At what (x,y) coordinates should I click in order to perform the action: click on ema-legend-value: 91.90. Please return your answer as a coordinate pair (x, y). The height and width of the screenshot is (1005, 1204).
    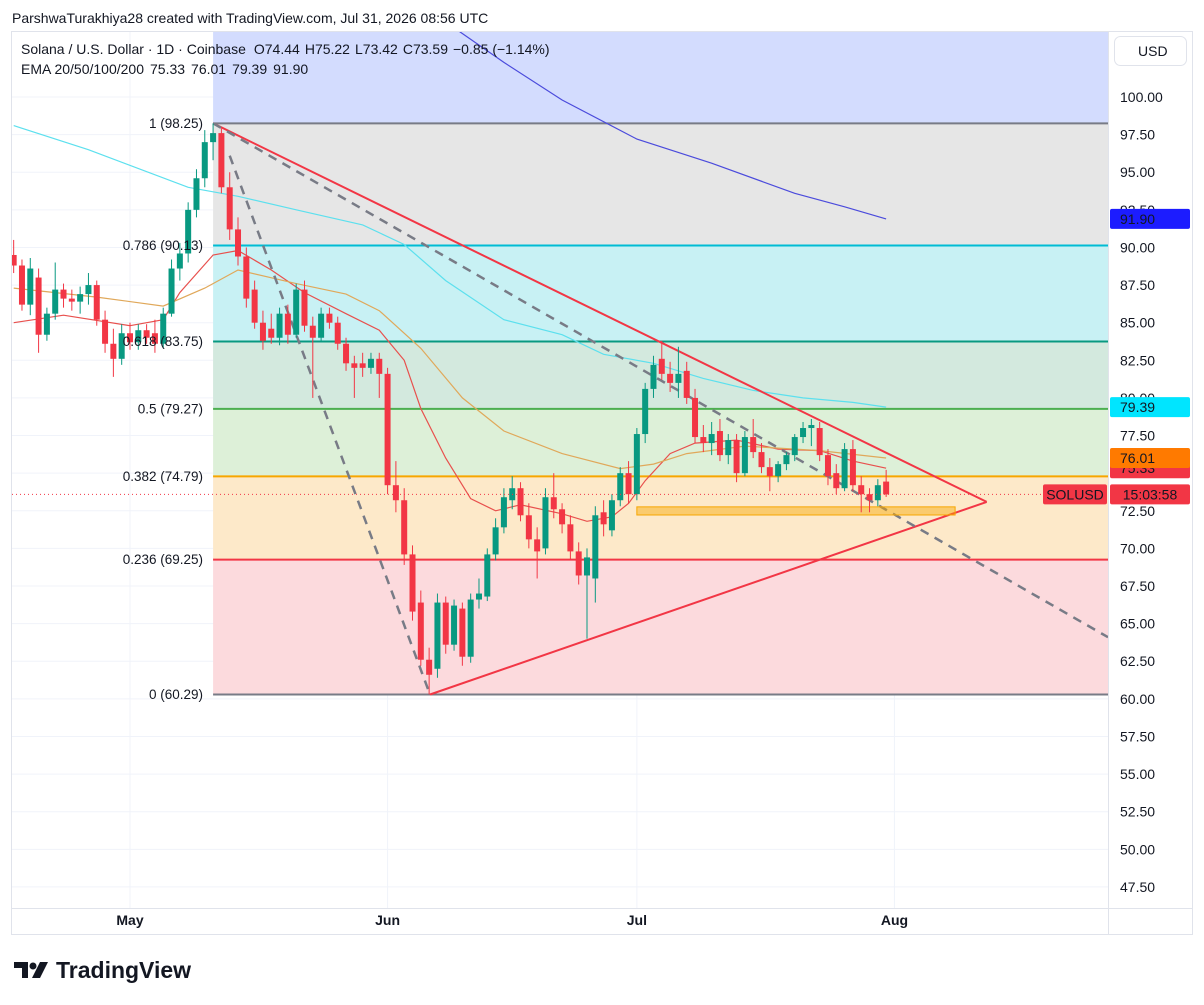
    Looking at the image, I should click on (290, 69).